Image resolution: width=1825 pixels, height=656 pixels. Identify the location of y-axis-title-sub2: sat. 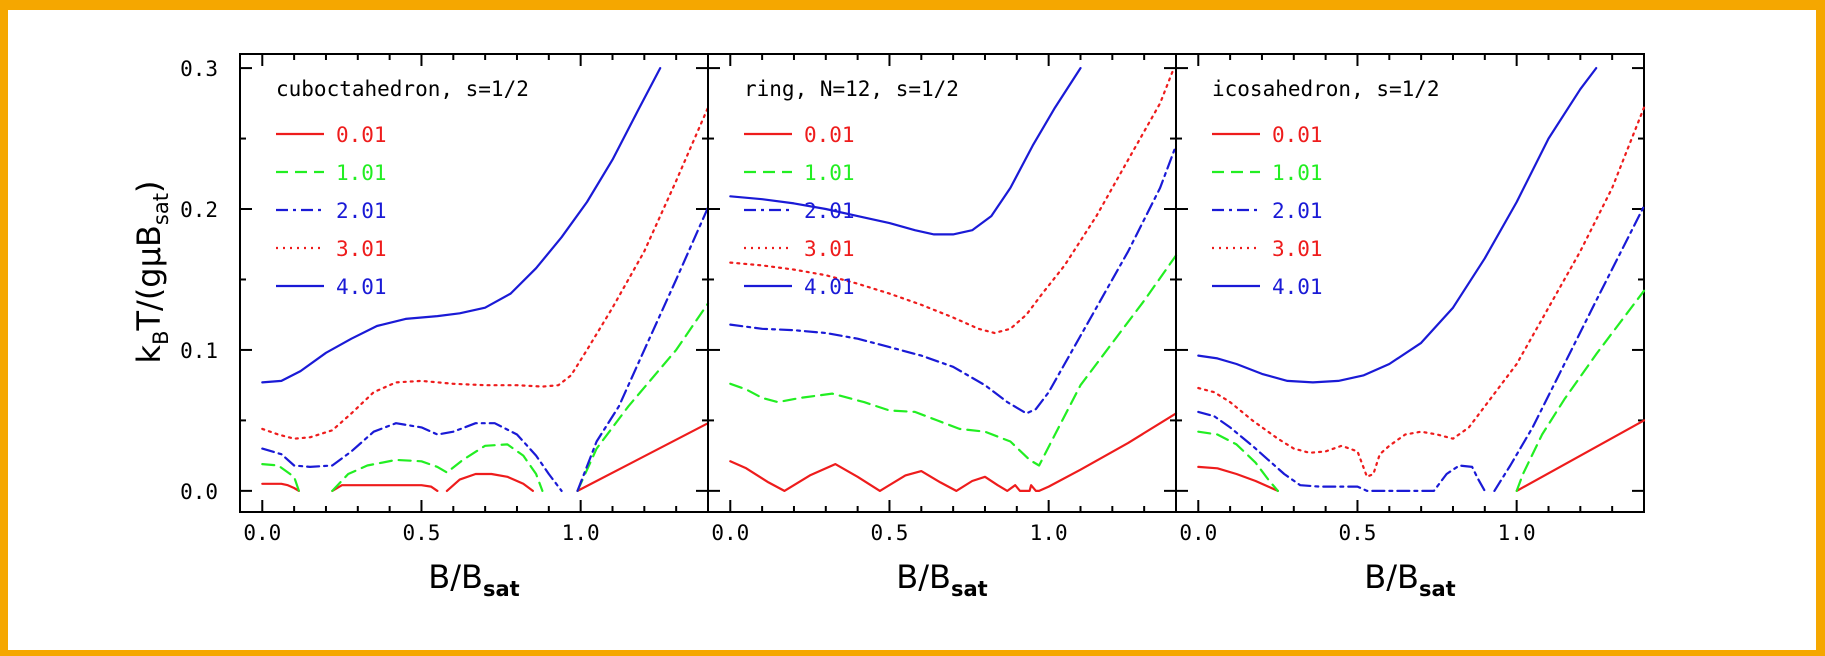
(161, 209).